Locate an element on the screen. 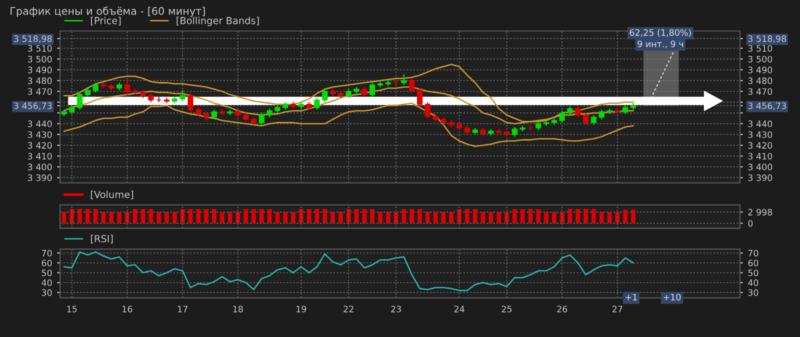 This screenshot has height=337, width=800. y-tick-label: 40 is located at coordinates (47, 282).